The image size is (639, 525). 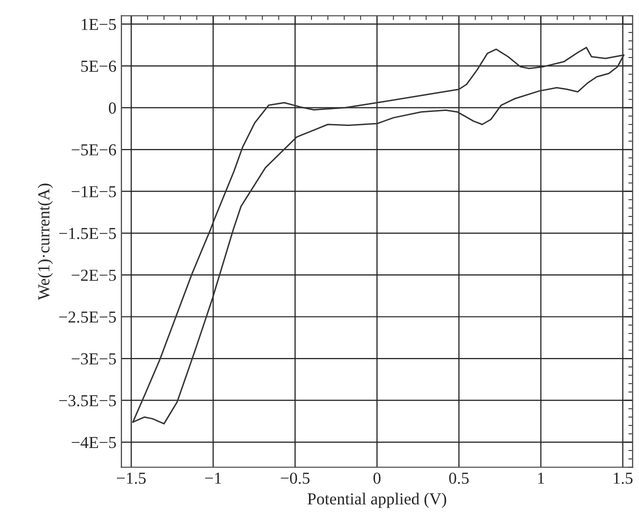 I want to click on x-axis-title: Potential applied (V), so click(x=377, y=500).